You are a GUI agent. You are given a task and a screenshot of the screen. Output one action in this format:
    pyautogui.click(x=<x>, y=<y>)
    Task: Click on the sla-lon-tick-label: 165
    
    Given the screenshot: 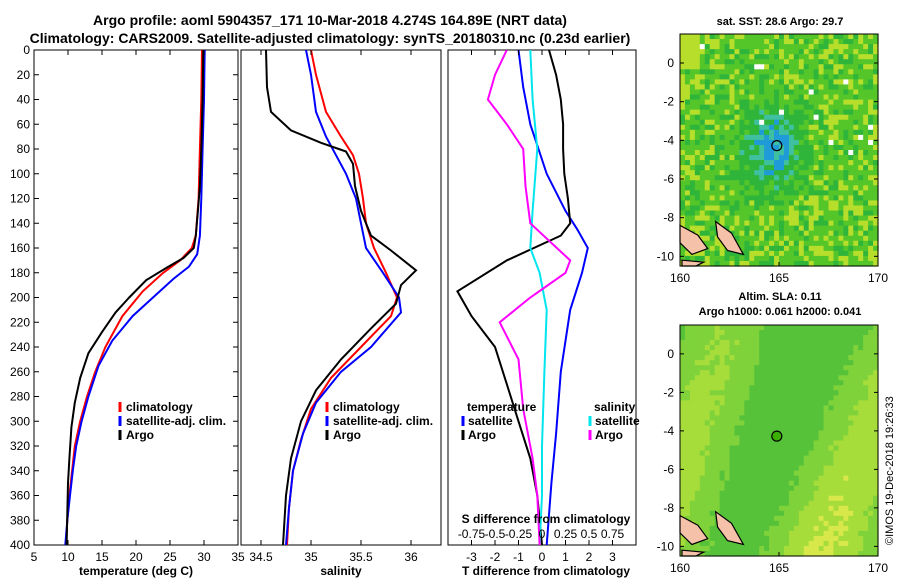 What is the action you would take?
    pyautogui.click(x=779, y=568)
    